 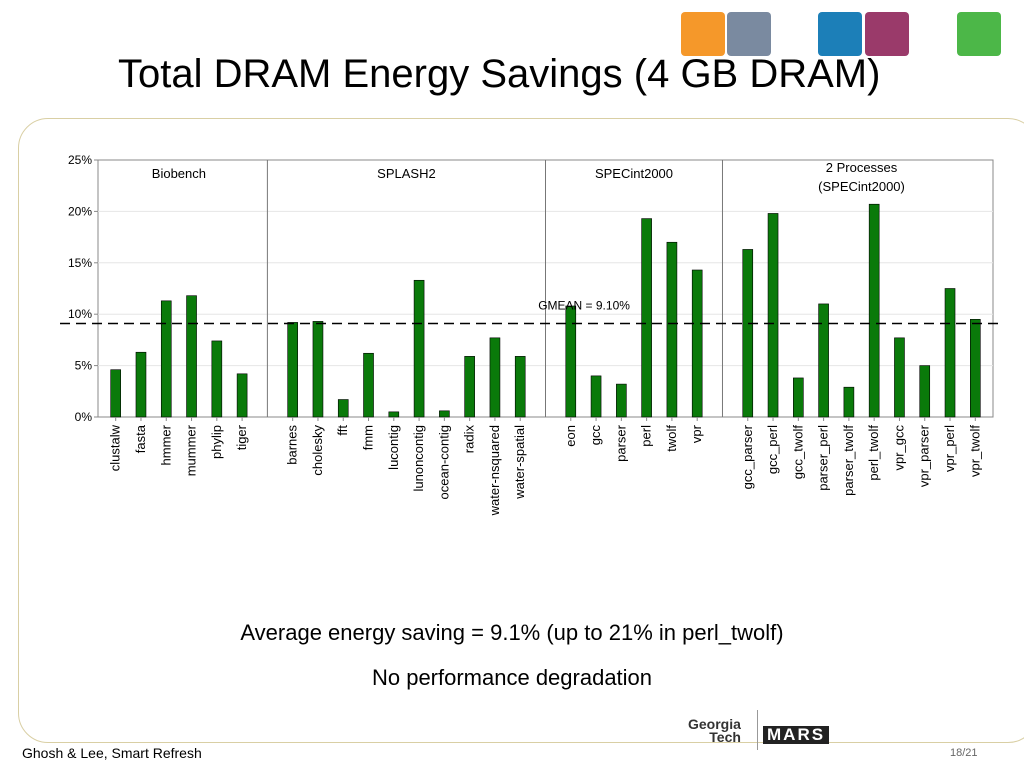 What do you see at coordinates (80, 160) in the screenshot?
I see `y-tick-label: 25%` at bounding box center [80, 160].